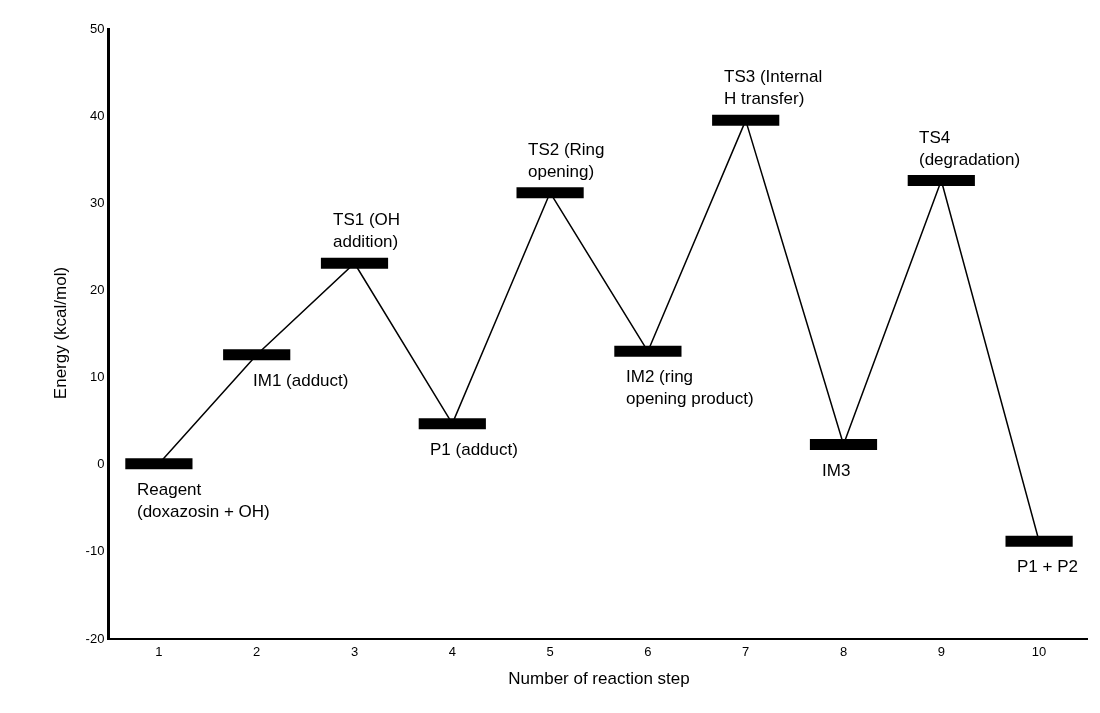 The image size is (1100, 713). I want to click on x-tick-label: 8, so click(843, 651).